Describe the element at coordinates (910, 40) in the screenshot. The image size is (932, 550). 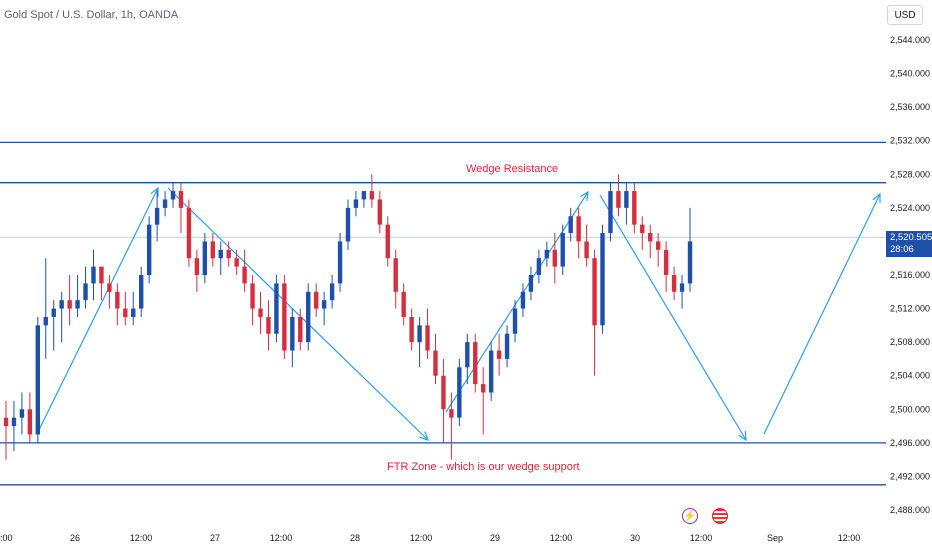
I see `y-tick-14: 2,544.000` at that location.